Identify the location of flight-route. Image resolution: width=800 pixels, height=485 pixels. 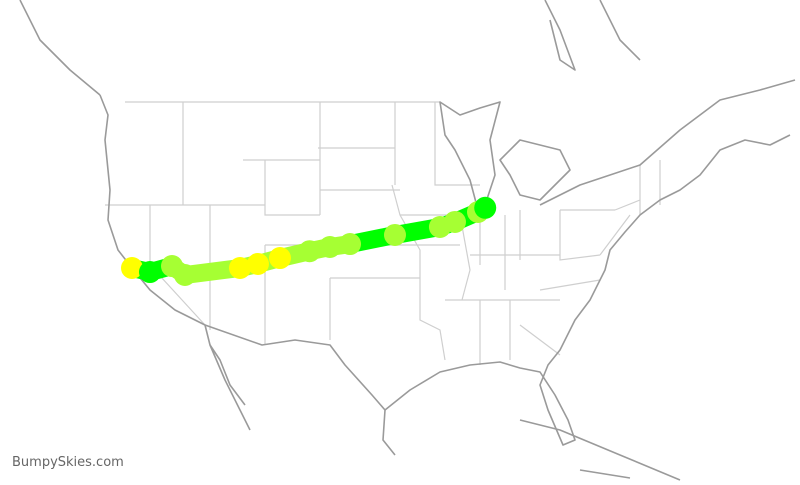
(309, 241).